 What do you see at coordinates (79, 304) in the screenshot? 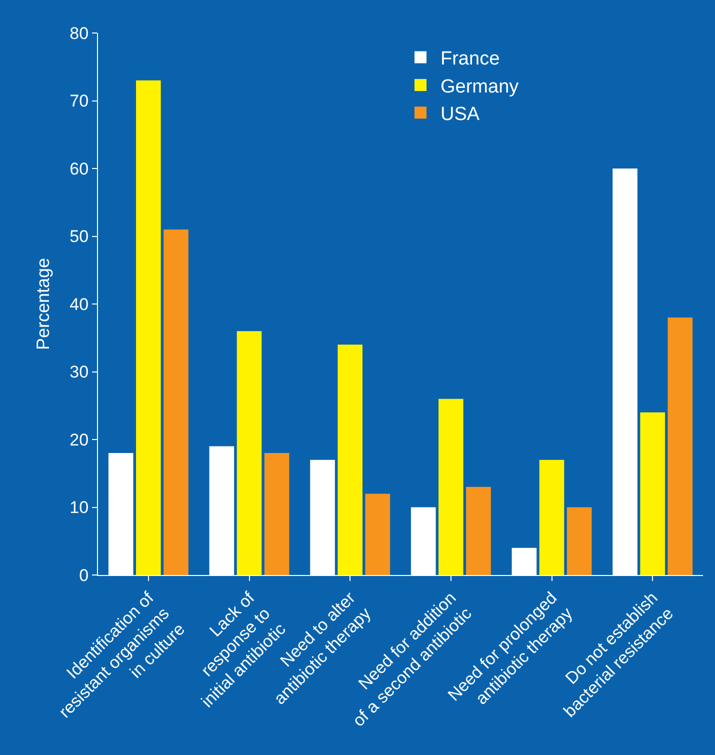
I see `y-tick-label: 40` at bounding box center [79, 304].